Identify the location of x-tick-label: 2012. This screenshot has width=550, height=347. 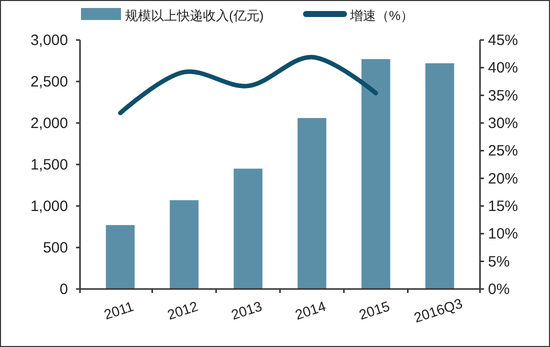
(182, 310).